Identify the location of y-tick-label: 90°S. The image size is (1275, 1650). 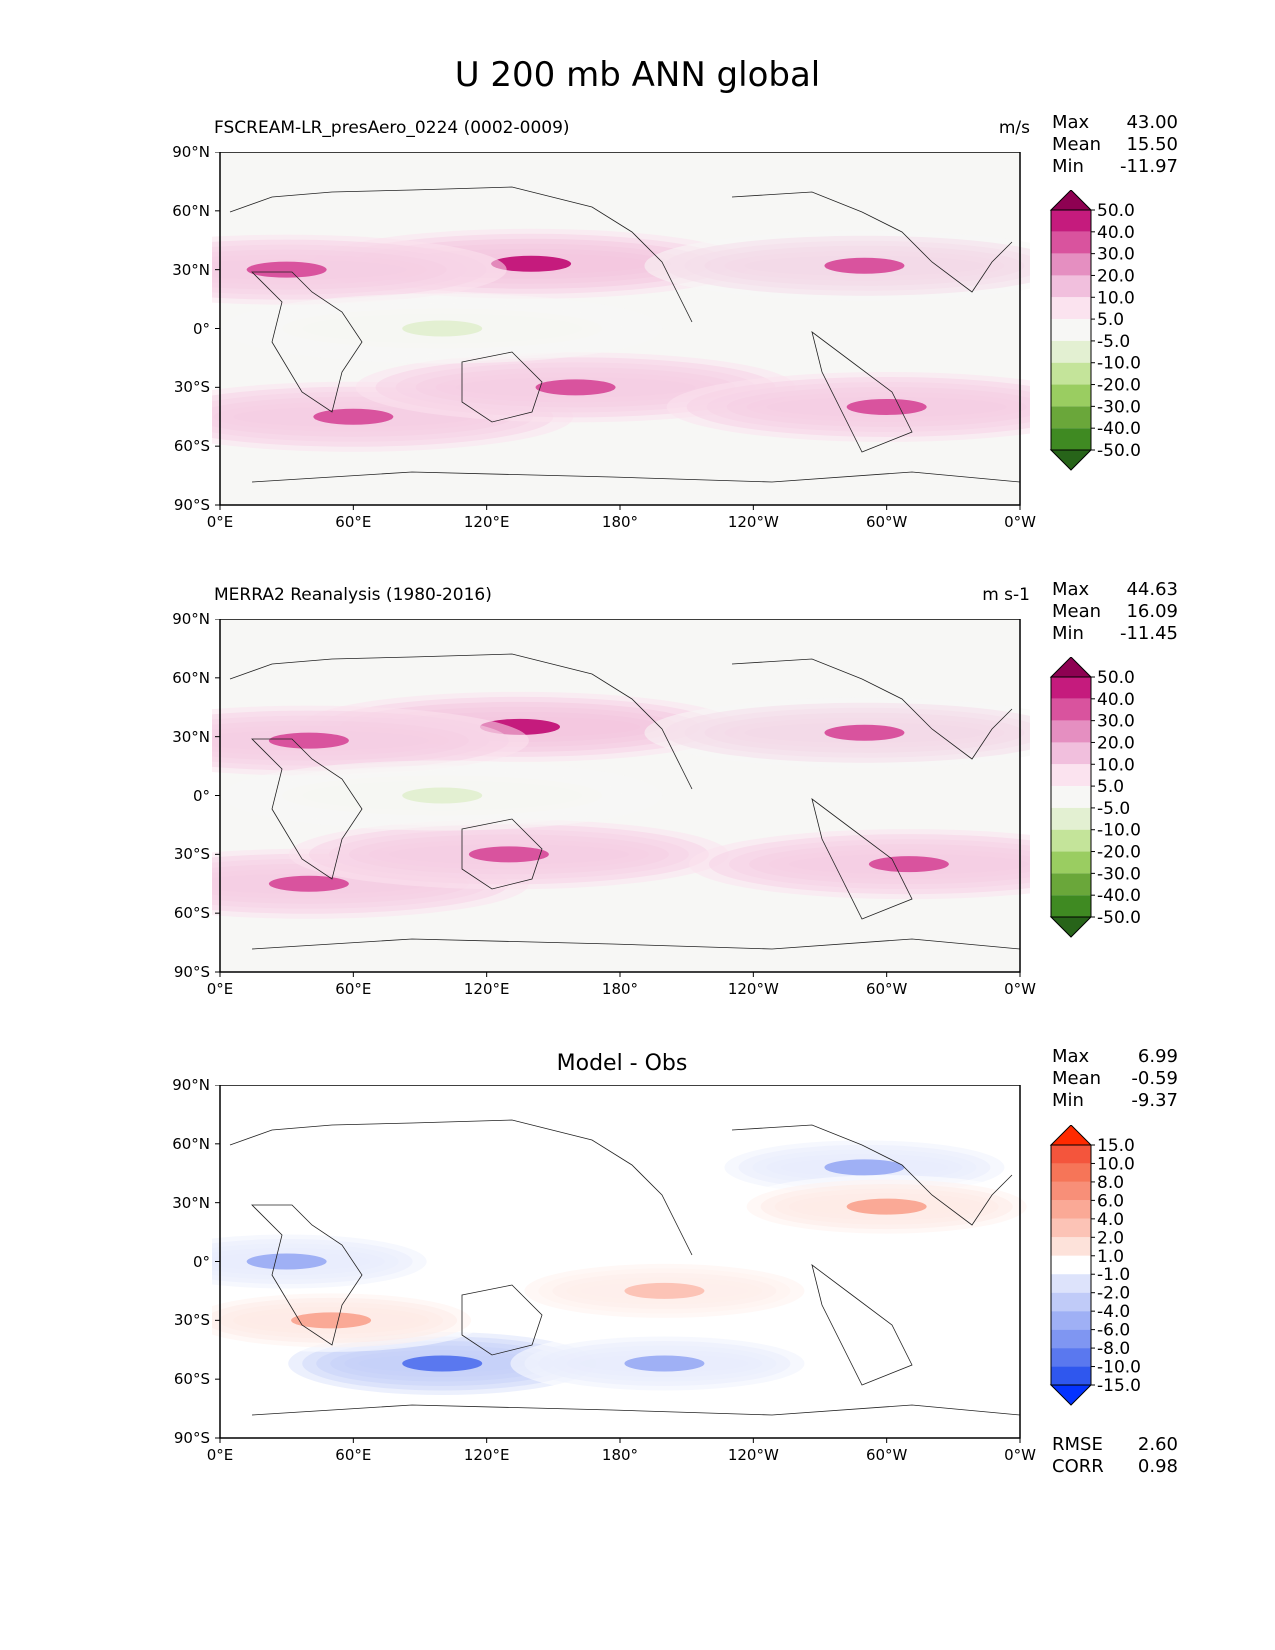
(191, 1438).